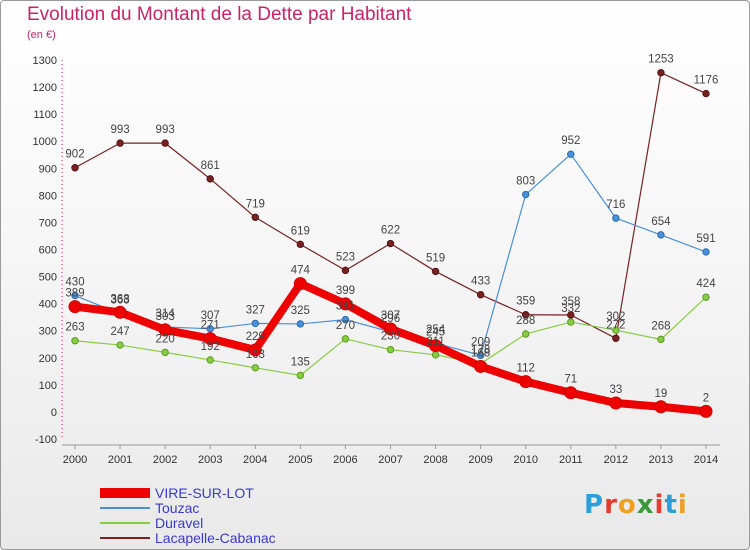 This screenshot has width=750, height=550. Describe the element at coordinates (48, 359) in the screenshot. I see `y-tick-label: 200` at that location.